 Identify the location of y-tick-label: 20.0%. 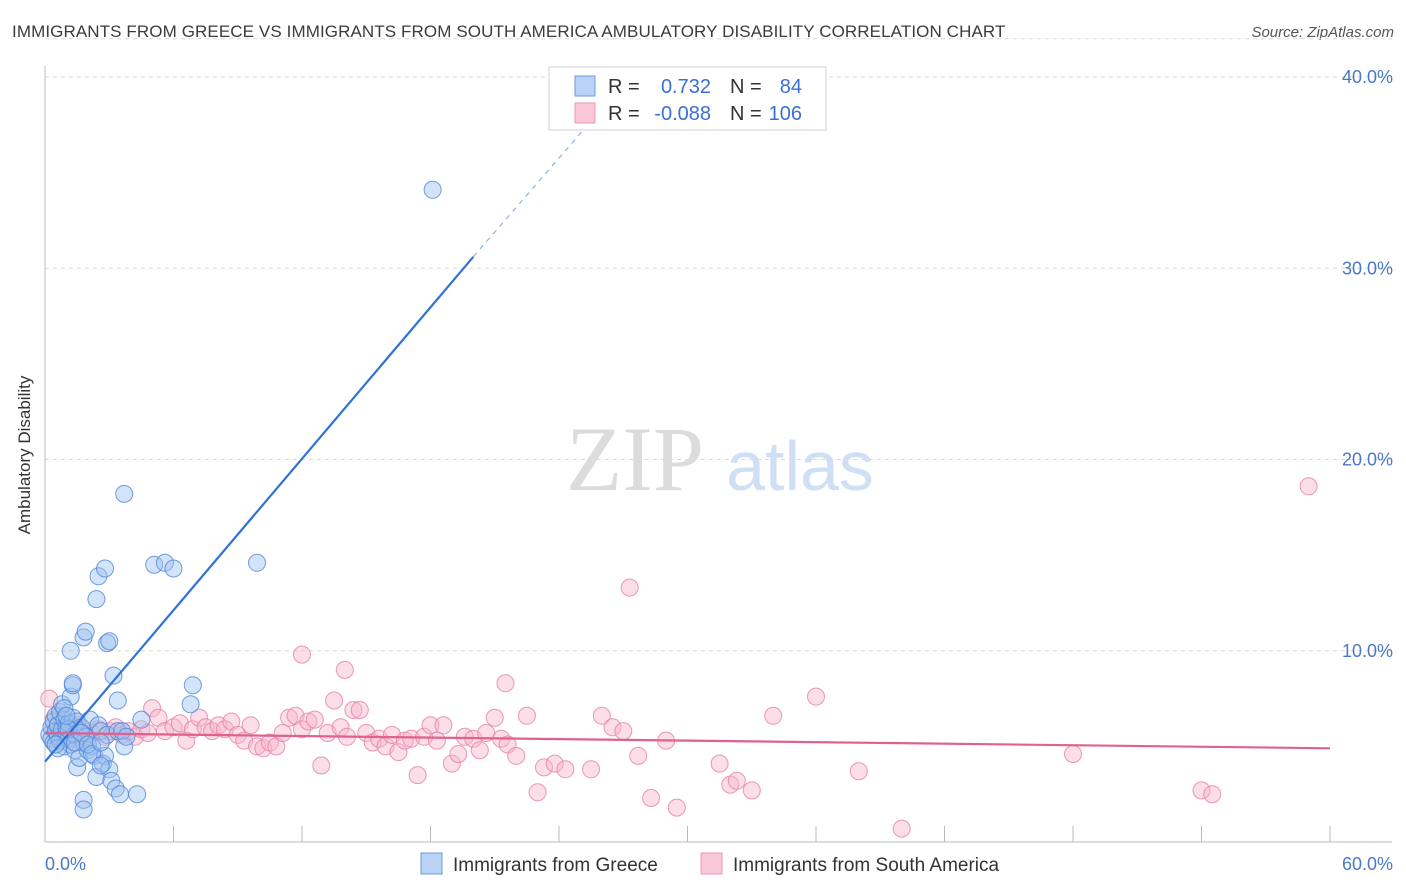
(1367, 460).